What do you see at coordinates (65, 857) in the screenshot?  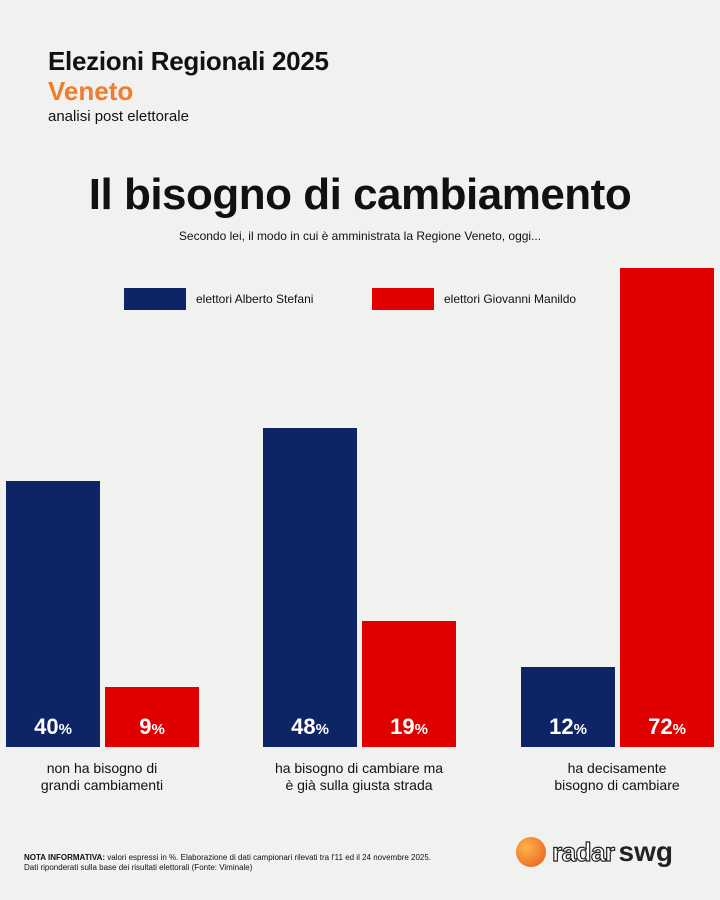 I see `note-bold: NOTA INFORMATIVA:` at bounding box center [65, 857].